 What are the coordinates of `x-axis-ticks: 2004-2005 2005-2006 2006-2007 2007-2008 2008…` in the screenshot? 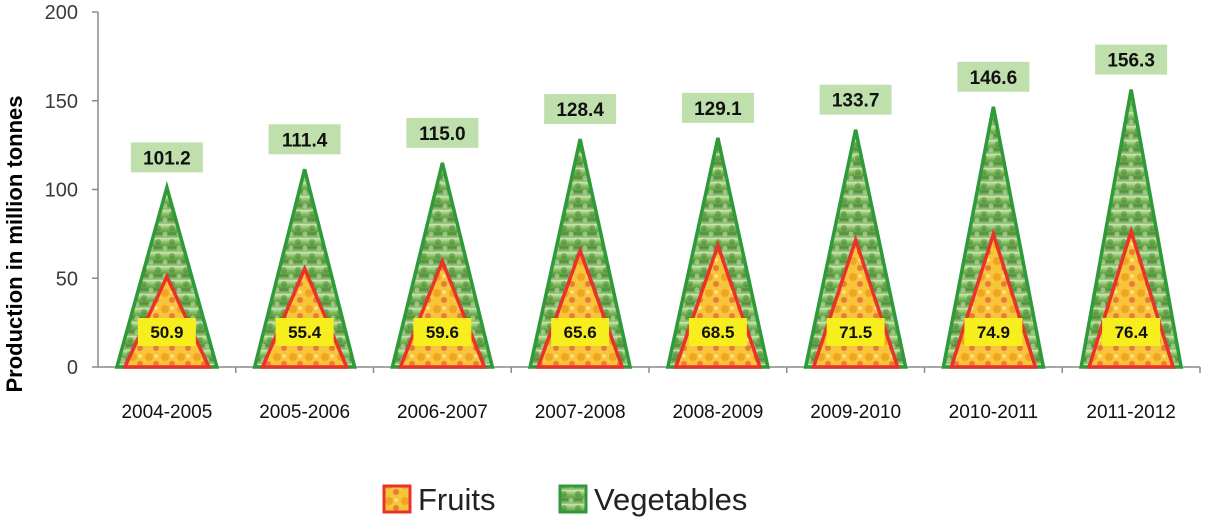 It's located at (661, 395).